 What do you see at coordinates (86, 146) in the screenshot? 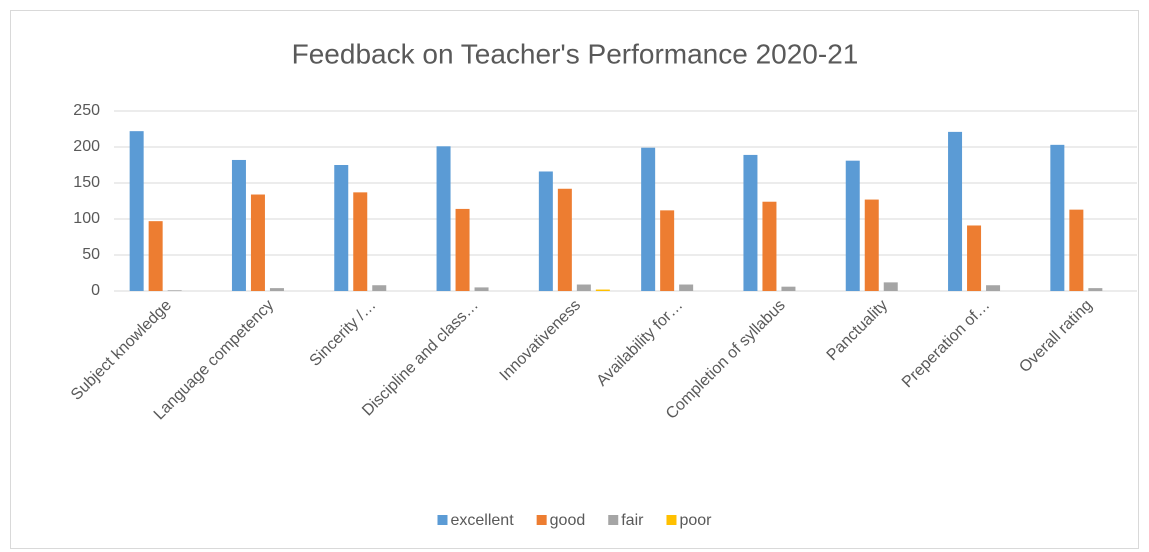
I see `y-tick-label: 200` at bounding box center [86, 146].